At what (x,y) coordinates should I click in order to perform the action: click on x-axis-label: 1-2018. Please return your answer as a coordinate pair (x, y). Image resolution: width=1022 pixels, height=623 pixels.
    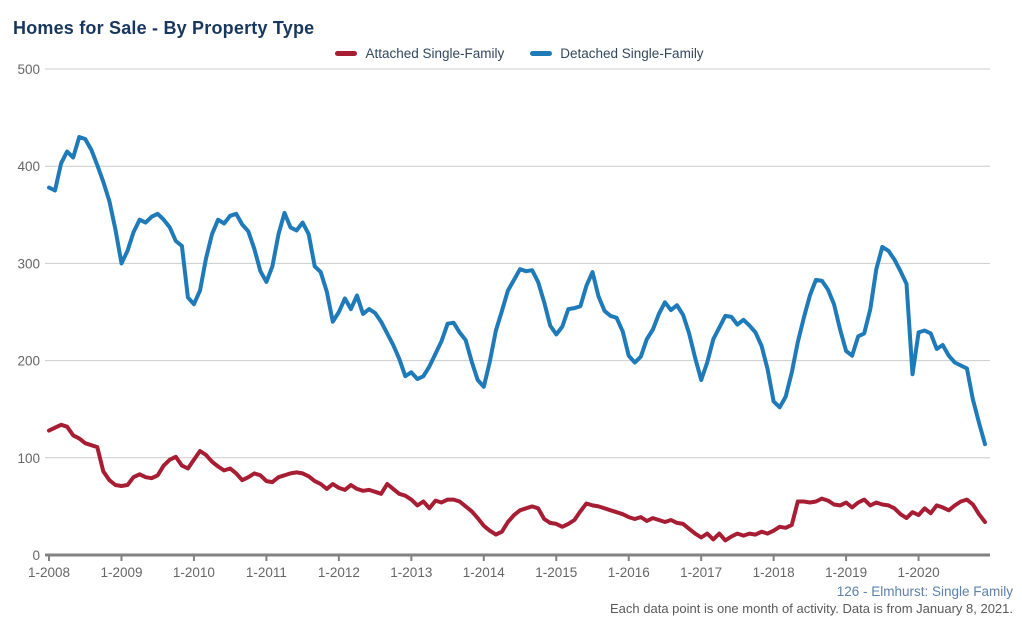
    Looking at the image, I should click on (774, 572).